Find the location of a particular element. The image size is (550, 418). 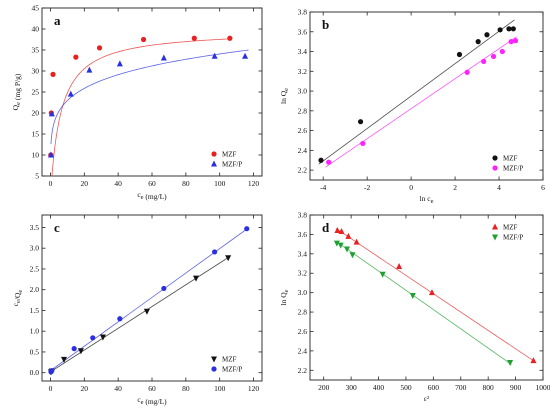

y-tick-label: 10 is located at coordinates (36, 155).